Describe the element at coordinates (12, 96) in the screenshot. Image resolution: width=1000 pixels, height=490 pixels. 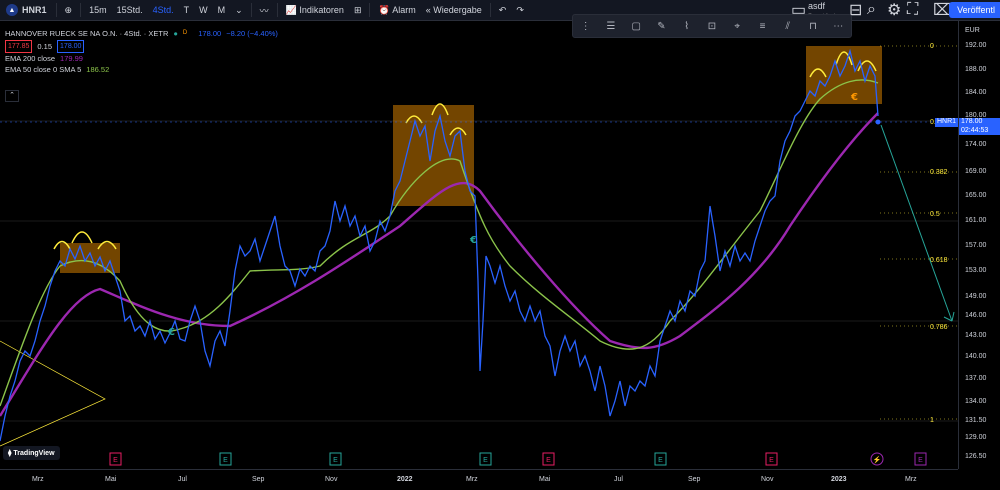
I see `collapse-legend-icon: ⌃` at that location.